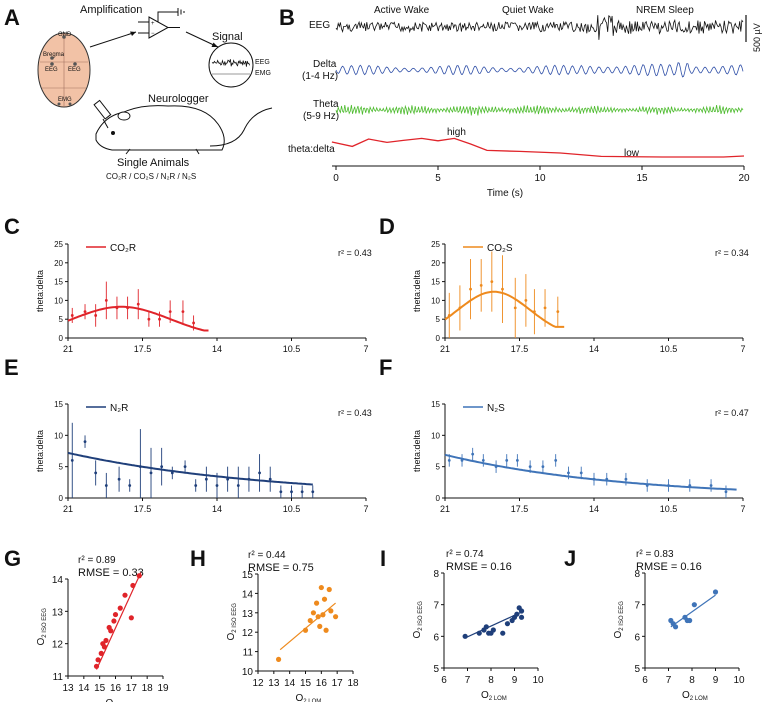 This screenshot has height=702, width=763. I want to click on mouse-icon, so click(183, 127).